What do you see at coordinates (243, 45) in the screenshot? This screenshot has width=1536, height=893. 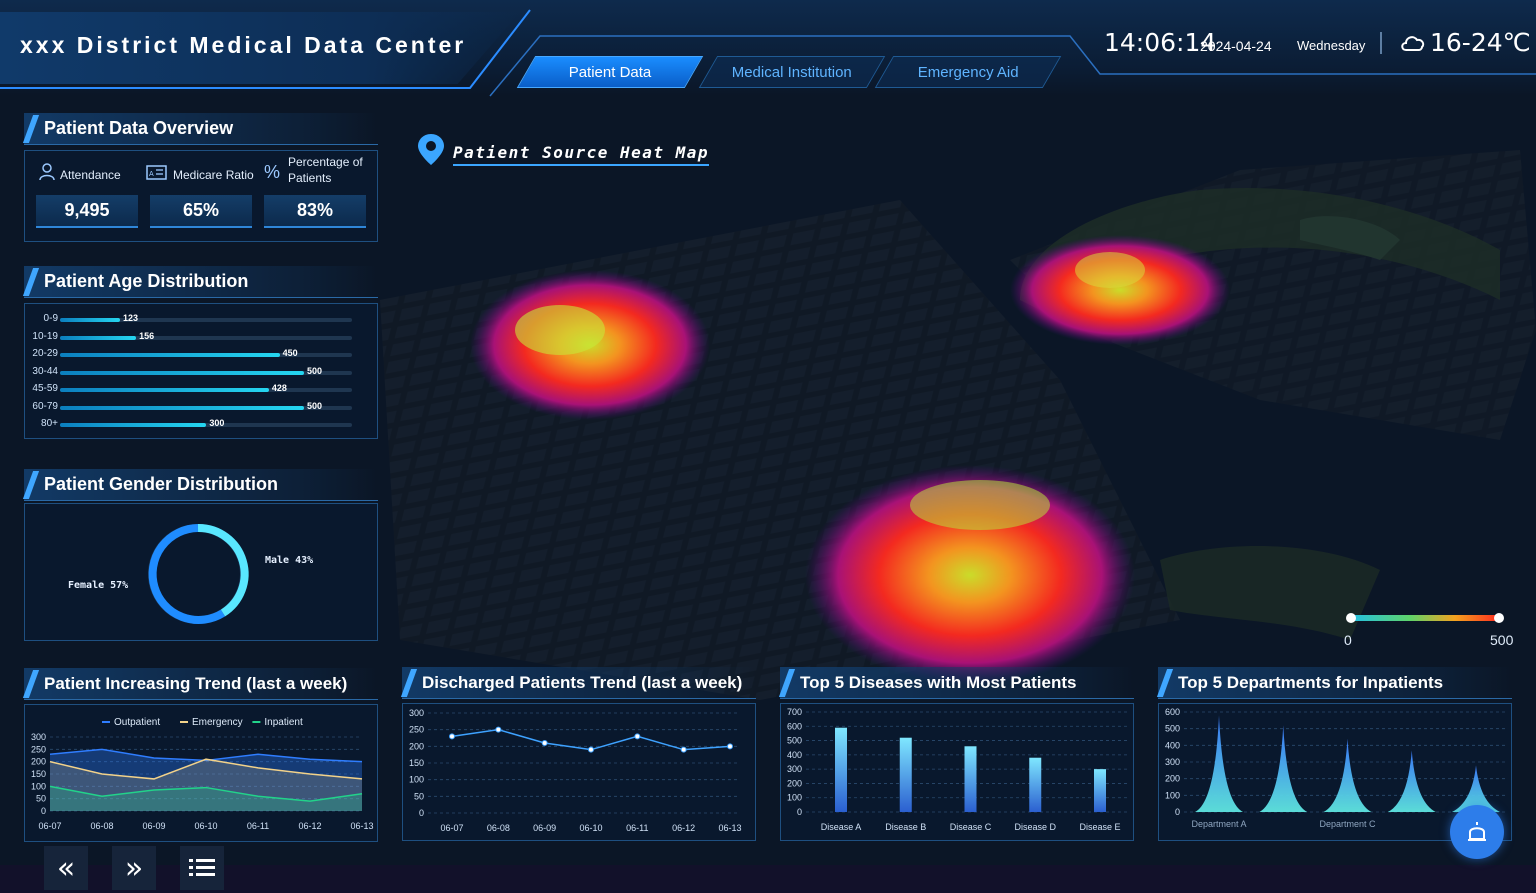 I see `app-title: xxx District Medical Data Center` at bounding box center [243, 45].